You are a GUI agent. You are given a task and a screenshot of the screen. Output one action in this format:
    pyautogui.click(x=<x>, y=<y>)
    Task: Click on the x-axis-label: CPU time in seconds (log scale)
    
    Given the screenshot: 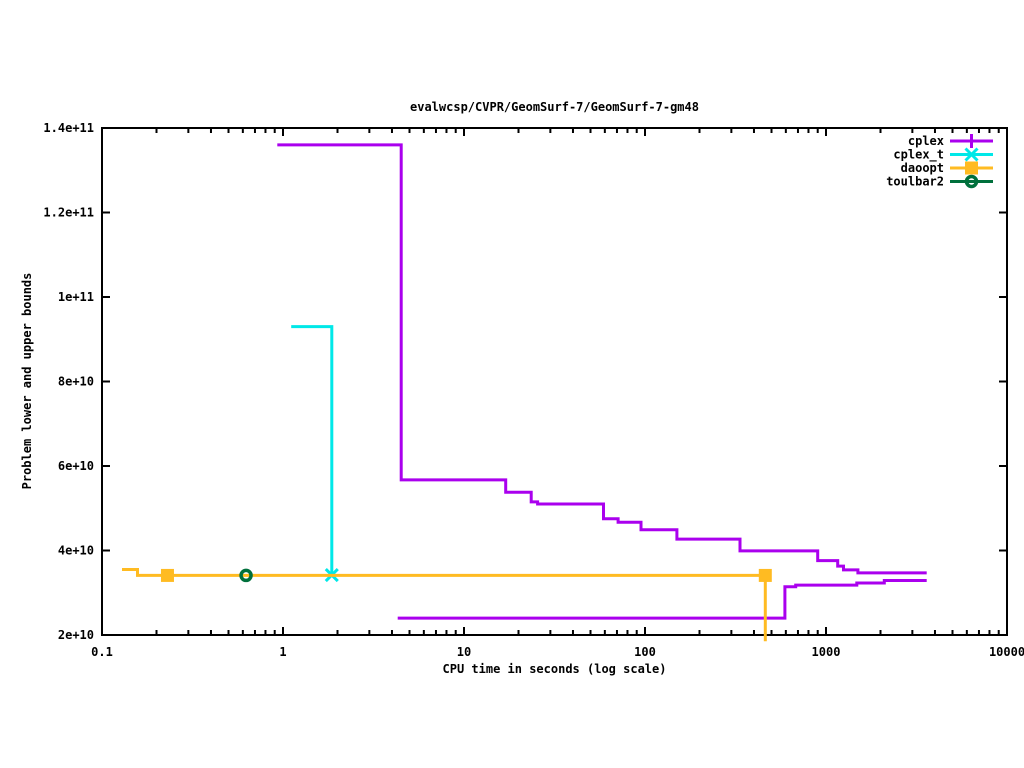 What is the action you would take?
    pyautogui.click(x=554, y=669)
    